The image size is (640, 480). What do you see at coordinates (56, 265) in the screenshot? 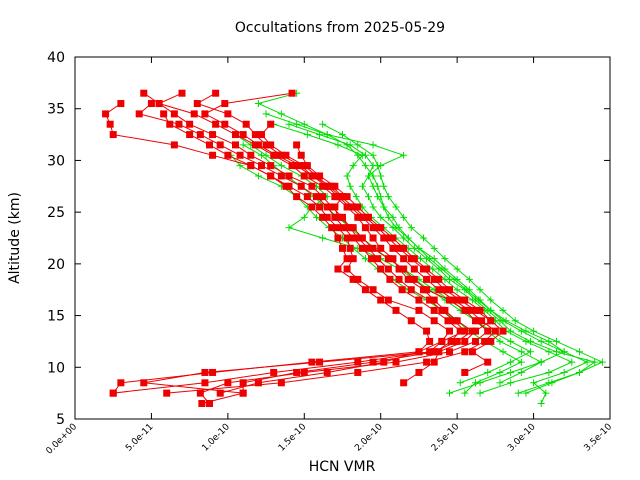
I see `y-tick-label: 20` at bounding box center [56, 265].